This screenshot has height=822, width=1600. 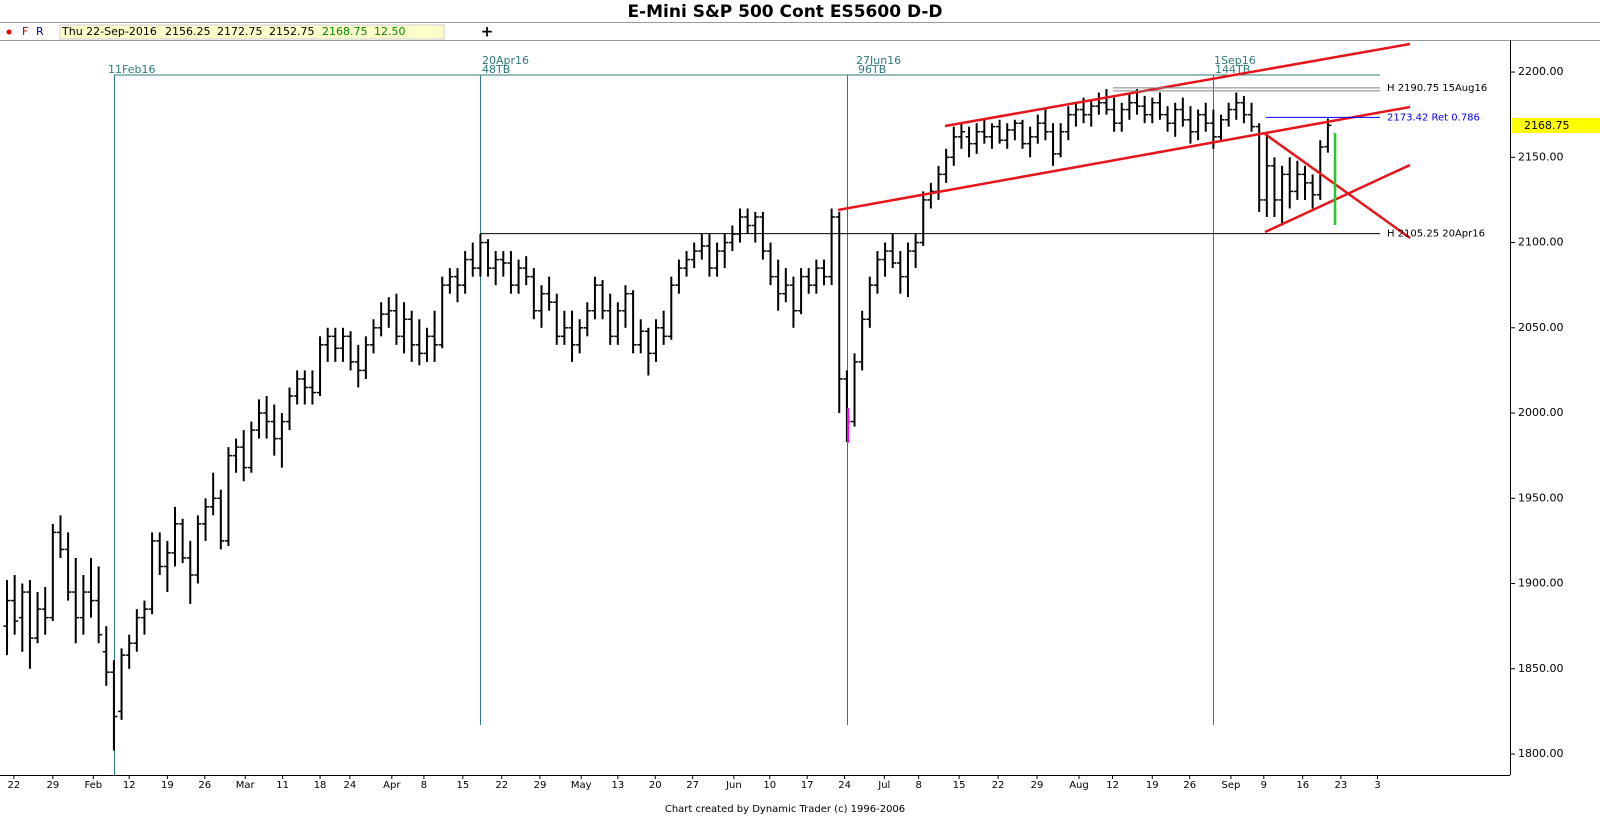 I want to click on info-box, so click(x=252, y=32).